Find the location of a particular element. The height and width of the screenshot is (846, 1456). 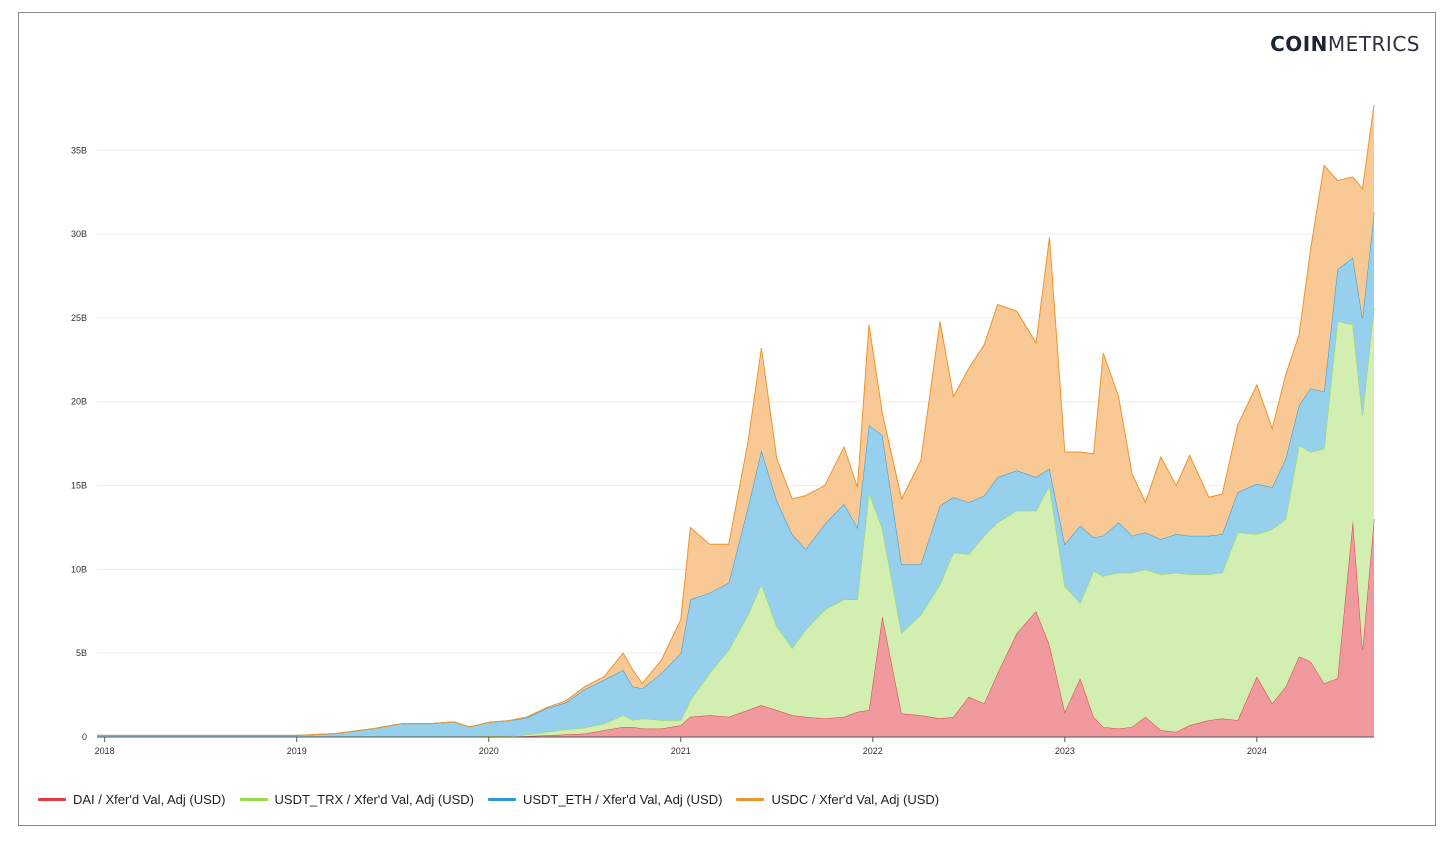

legend-label: USDT_TRX / Xfer'd Val, Adj (USD) is located at coordinates (374, 799).